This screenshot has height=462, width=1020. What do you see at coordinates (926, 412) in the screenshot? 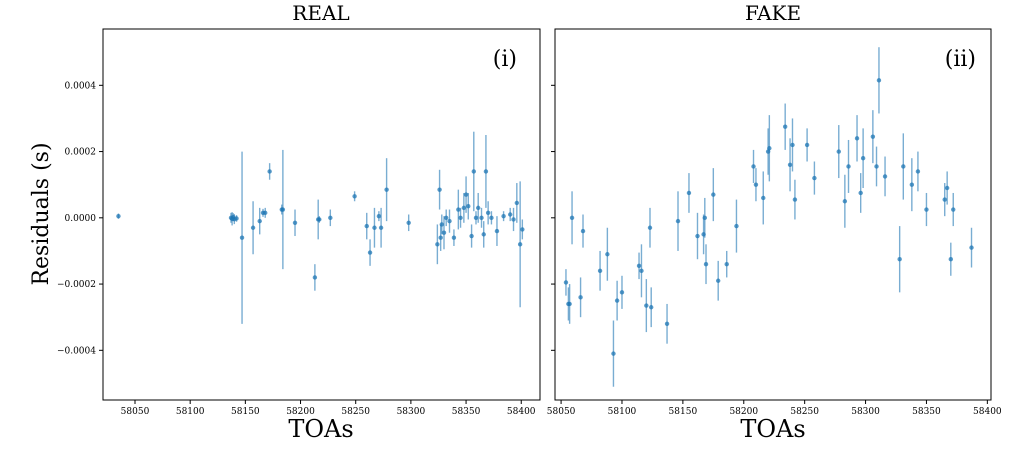
I see `x-tick-label: 58350` at bounding box center [926, 412].